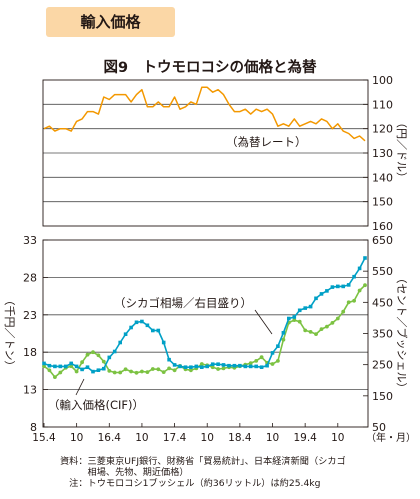 Image resolution: width=420 pixels, height=499 pixels. I want to click on section-label: 輸入価格, so click(110, 22).